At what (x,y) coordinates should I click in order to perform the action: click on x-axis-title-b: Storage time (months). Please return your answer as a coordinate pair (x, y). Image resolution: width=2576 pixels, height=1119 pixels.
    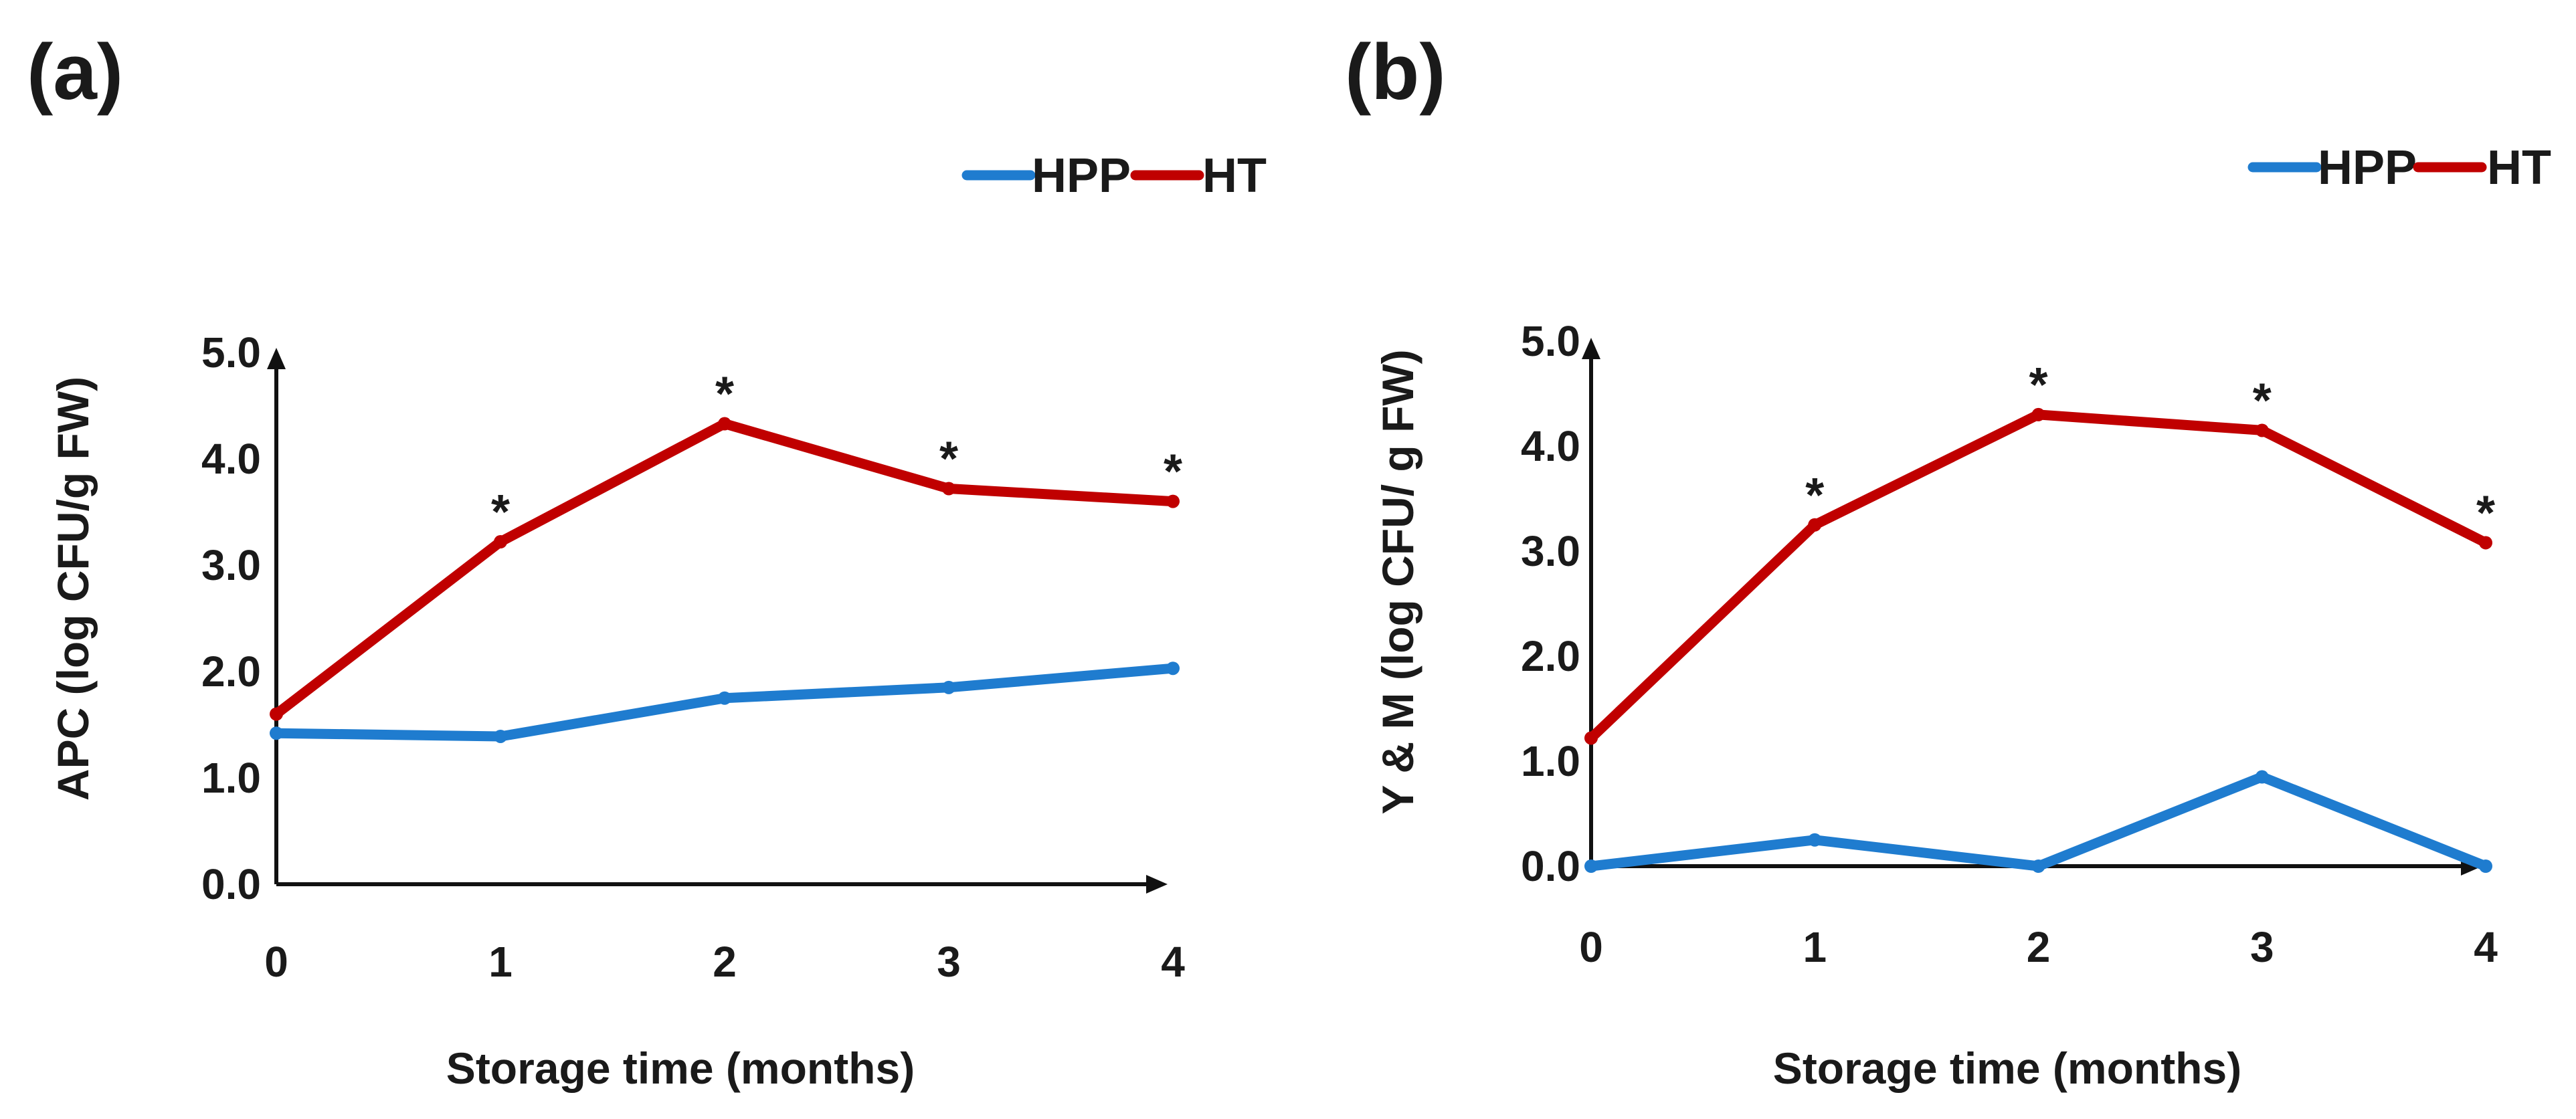
    Looking at the image, I should click on (2007, 1068).